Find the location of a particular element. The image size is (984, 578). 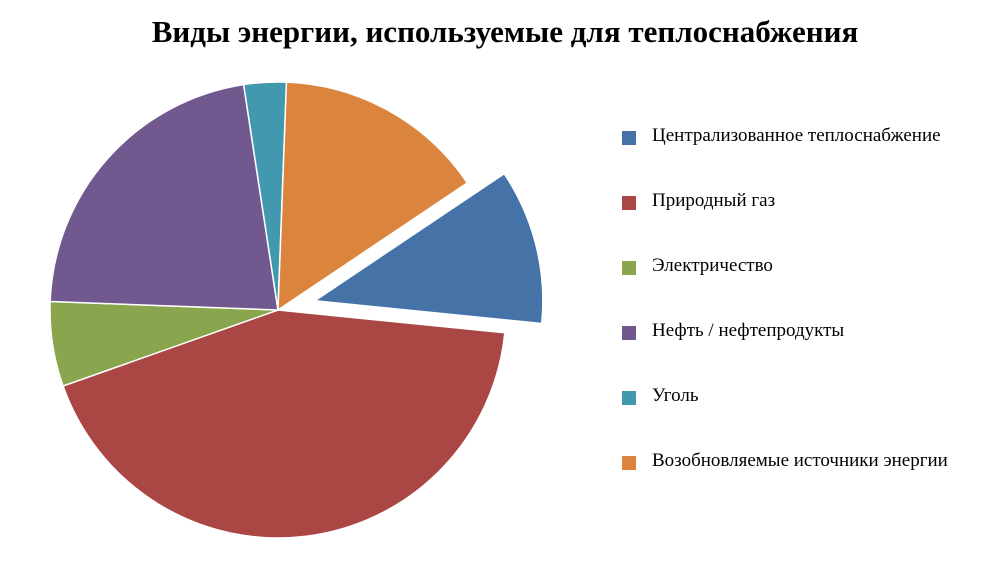

legend-label: Возобновляемые источники энергии is located at coordinates (800, 460).